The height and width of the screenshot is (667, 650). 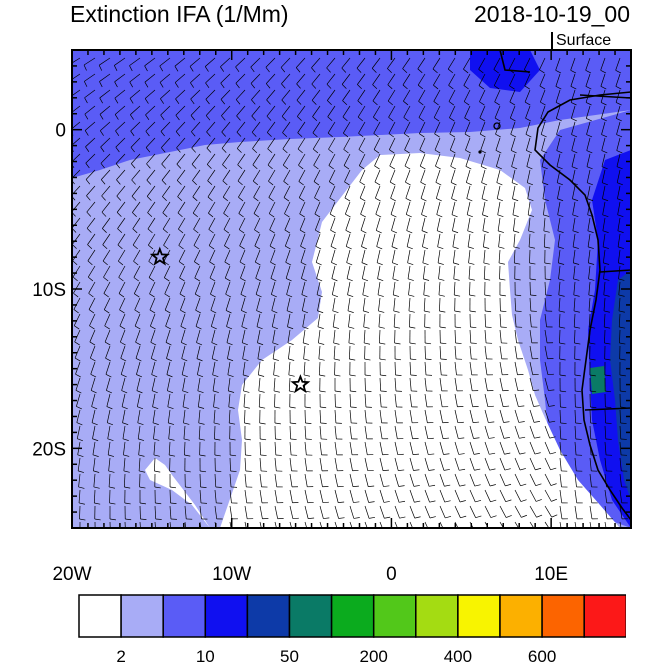 I want to click on colorbar-label: 400, so click(x=458, y=656).